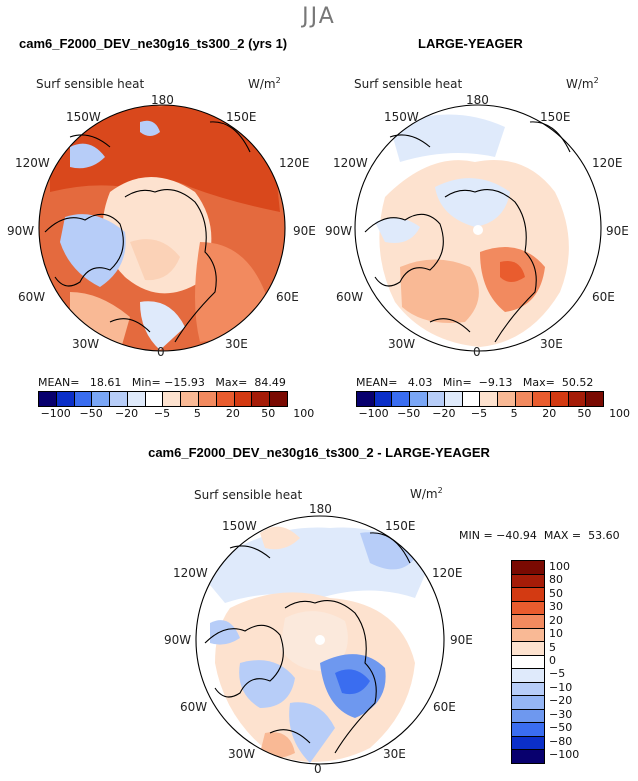  Describe the element at coordinates (561, 687) in the screenshot. I see `colorbar-tick-label: −10` at that location.